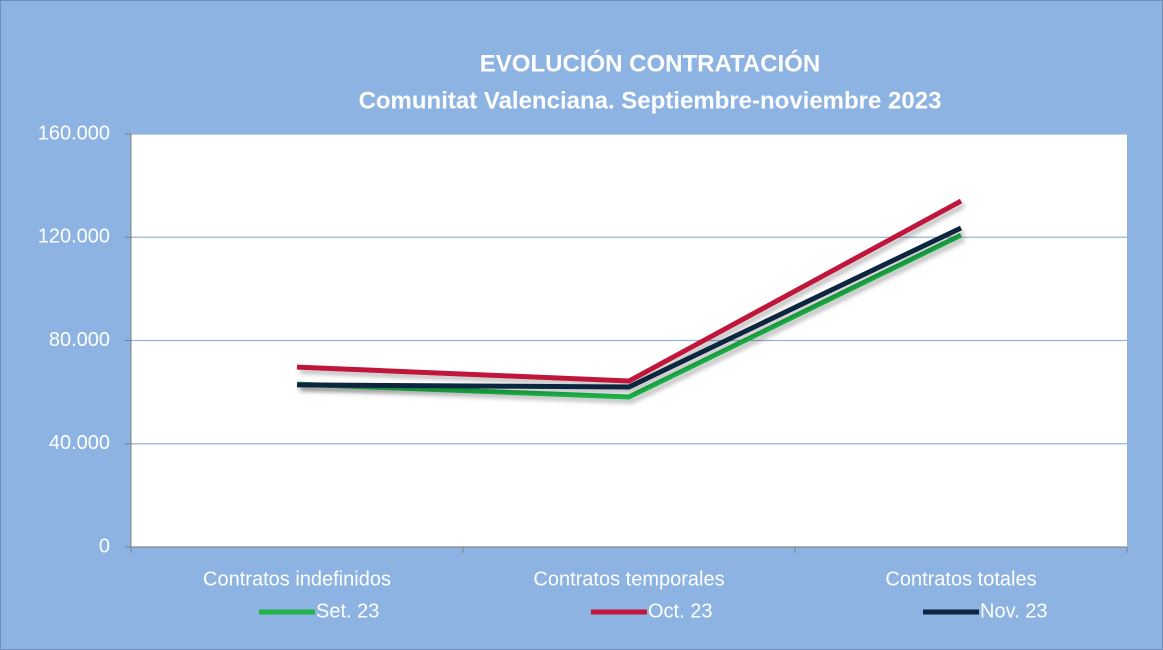 The image size is (1163, 650). Describe the element at coordinates (79, 443) in the screenshot. I see `y-tick-label: 40.000` at that location.